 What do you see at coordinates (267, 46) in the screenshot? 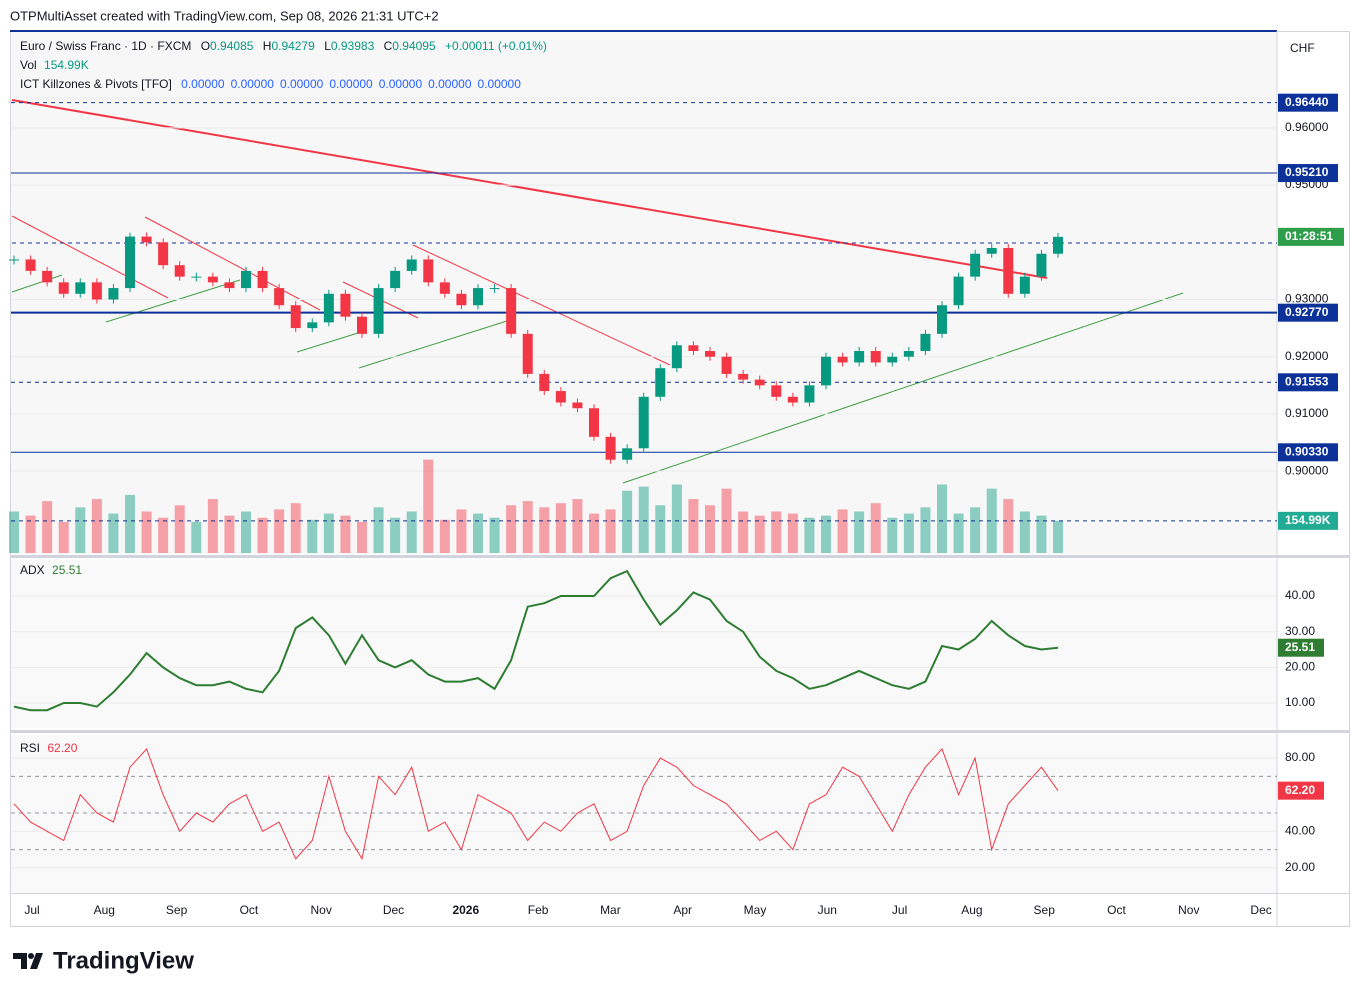
I see `ohlc-label: H` at bounding box center [267, 46].